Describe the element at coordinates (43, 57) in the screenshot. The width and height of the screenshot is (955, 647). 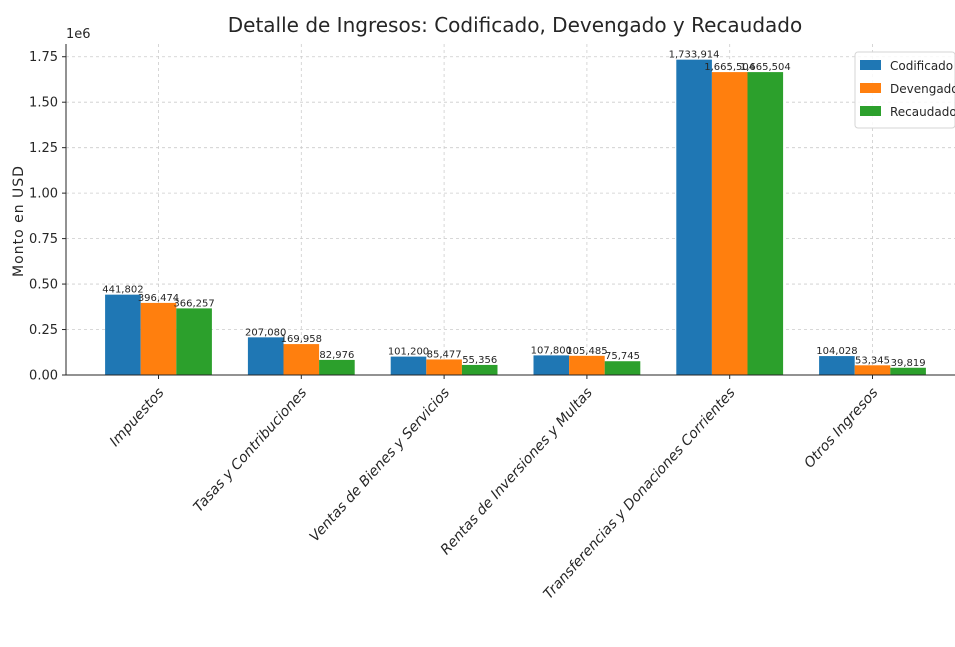
I see `y-tick-label: 1.75` at that location.